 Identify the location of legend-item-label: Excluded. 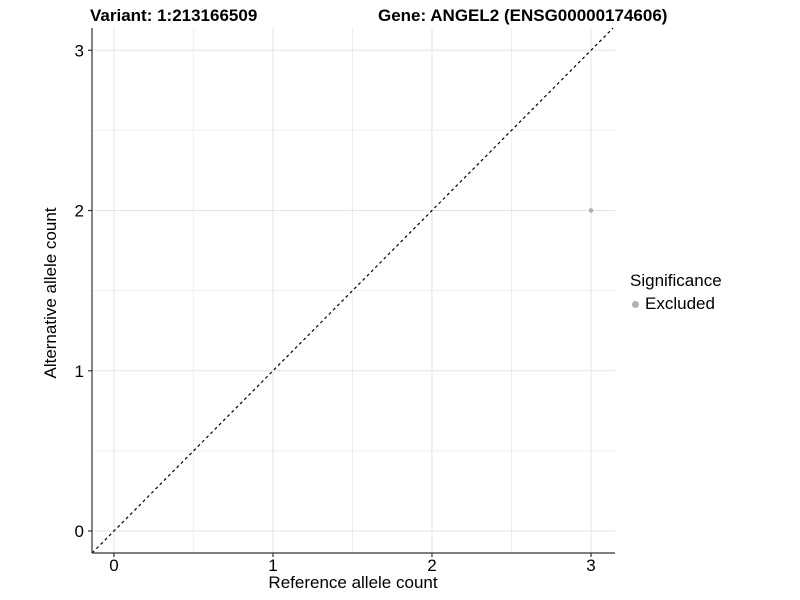
(680, 303).